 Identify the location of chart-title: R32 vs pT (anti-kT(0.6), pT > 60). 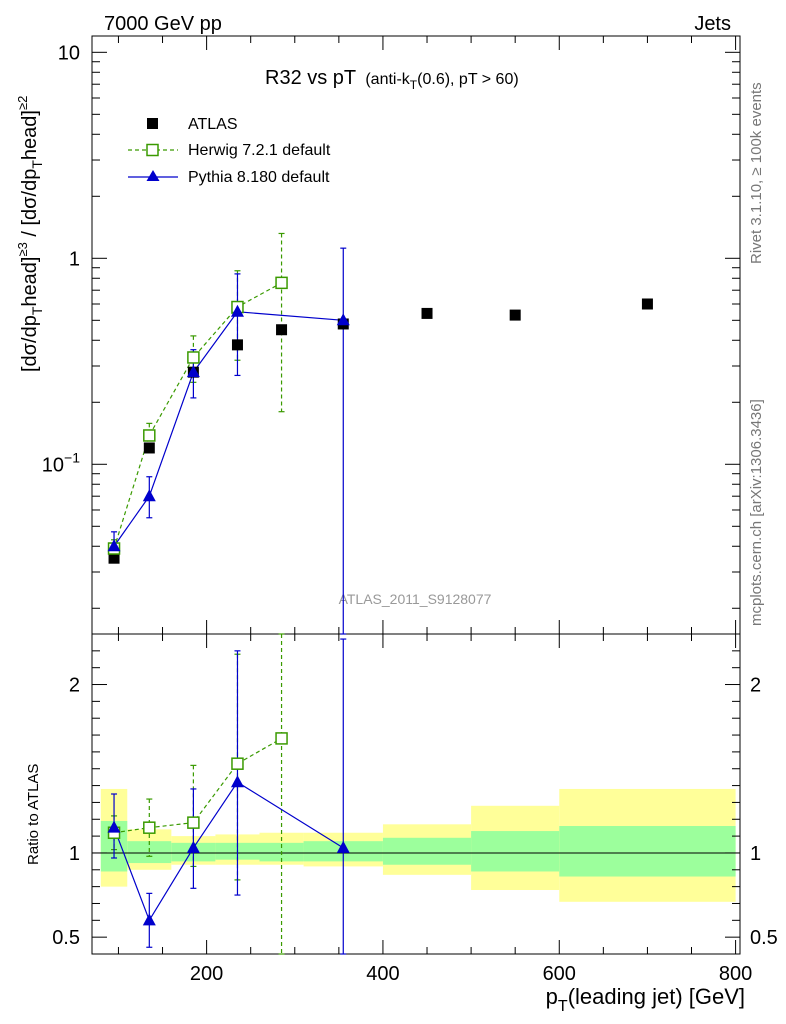
(392, 79).